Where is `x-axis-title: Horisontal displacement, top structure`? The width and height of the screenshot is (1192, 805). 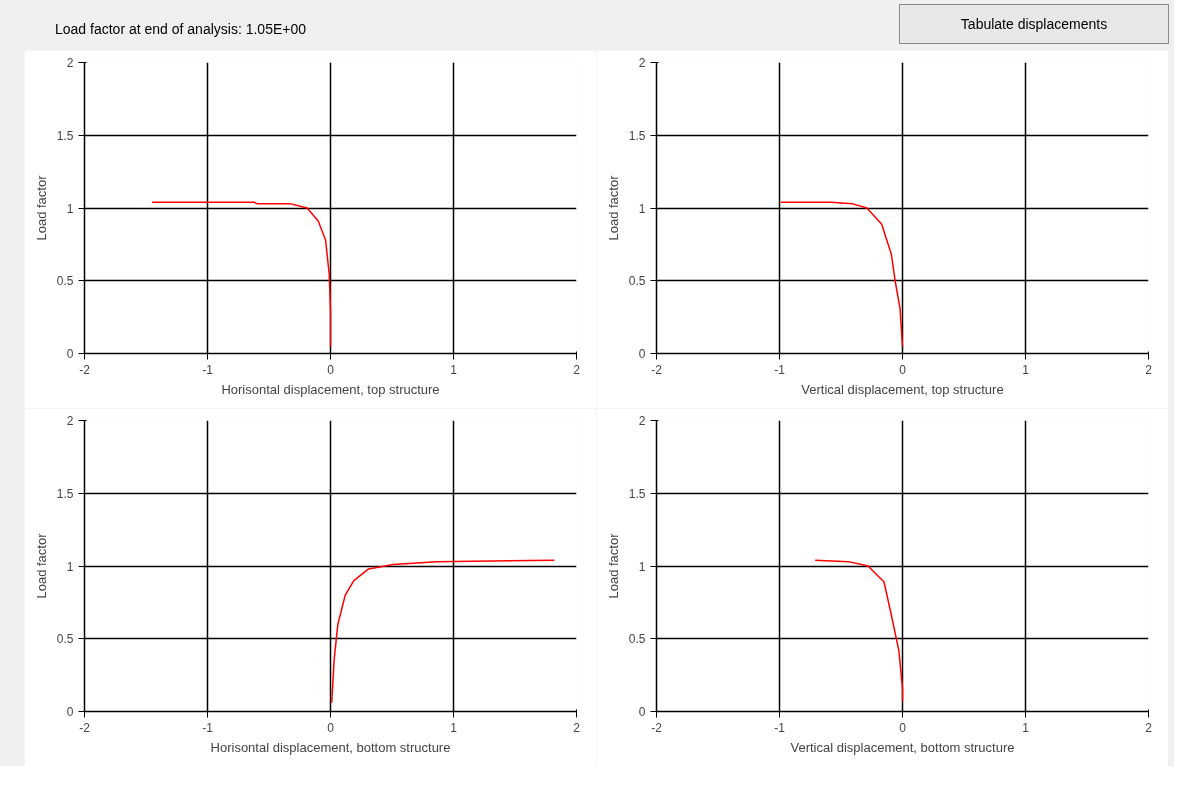
x-axis-title: Horisontal displacement, top structure is located at coordinates (330, 389).